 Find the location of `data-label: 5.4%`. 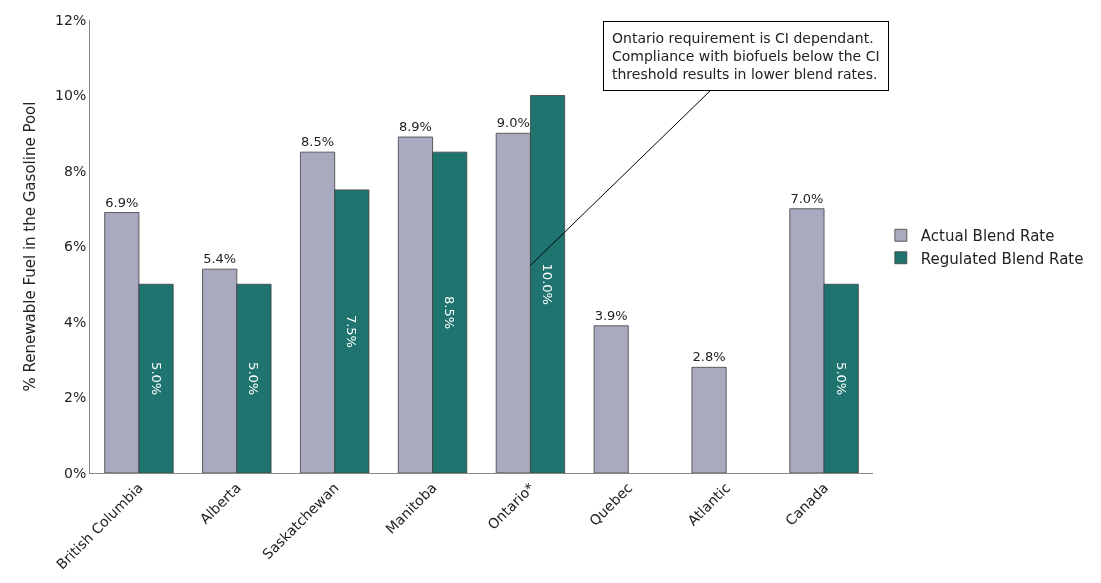

data-label: 5.4% is located at coordinates (220, 259).